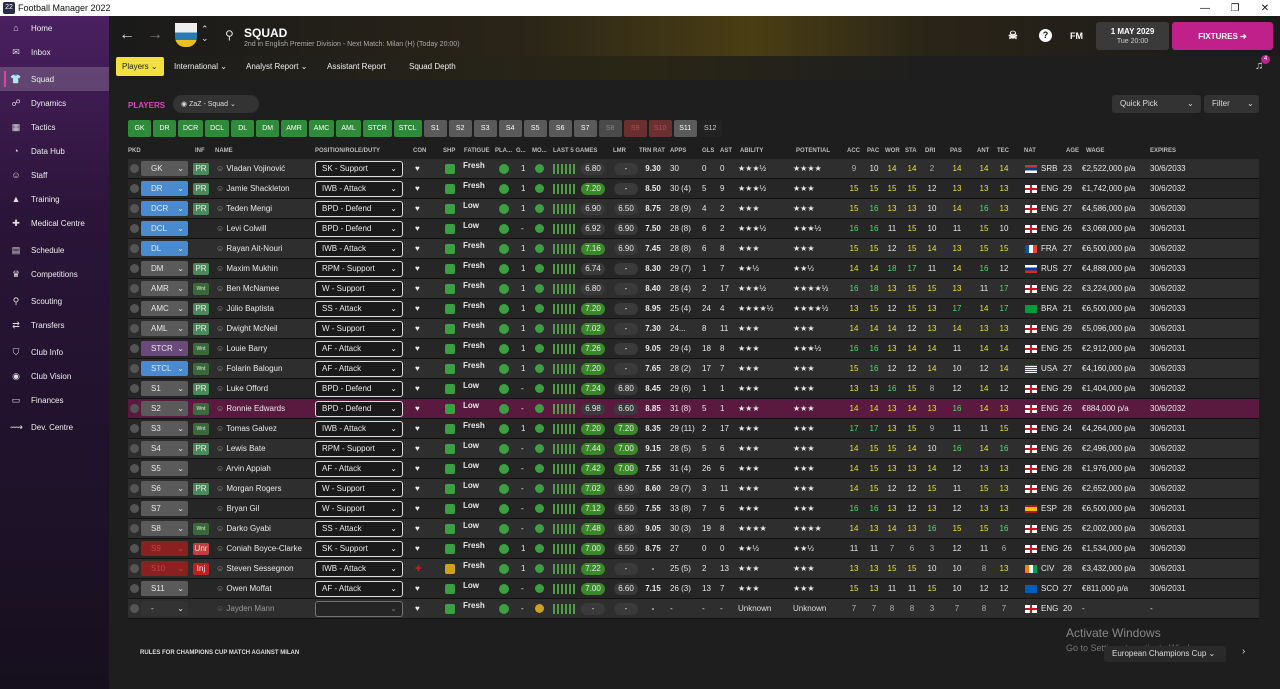  I want to click on info-badge: Unr, so click(201, 549).